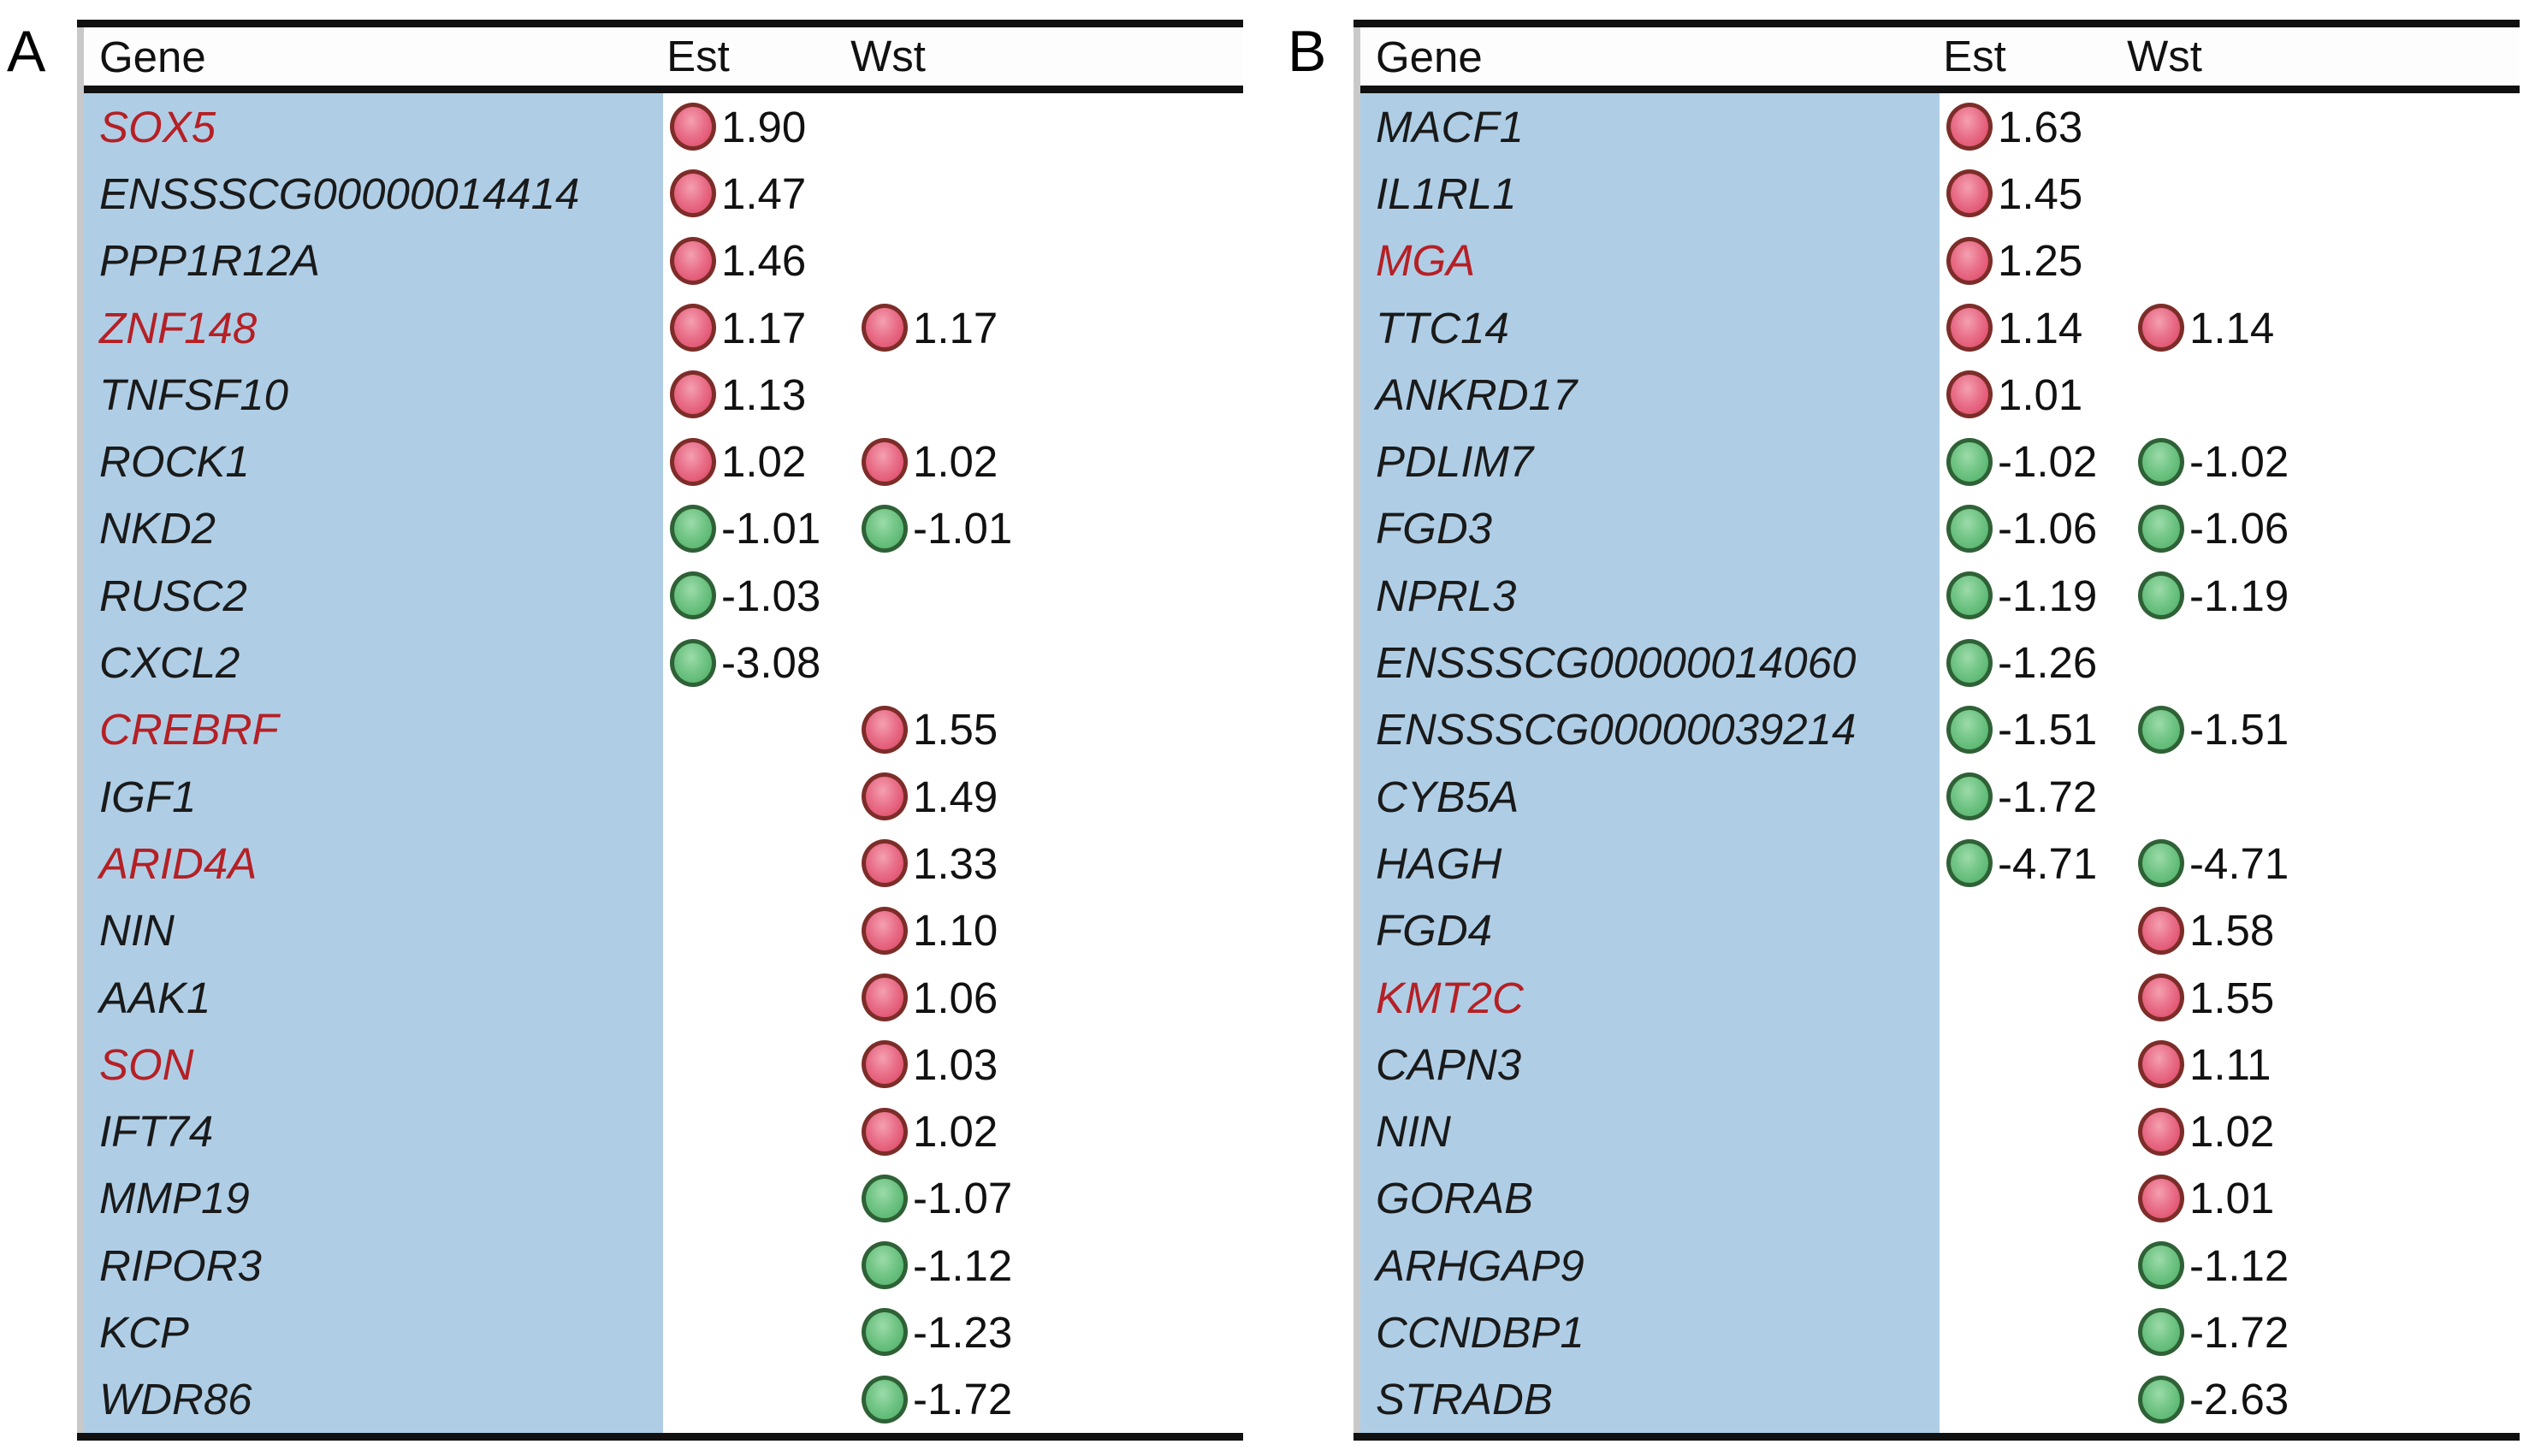 This screenshot has height=1456, width=2547. I want to click on est-cell: -1.03, so click(759, 595).